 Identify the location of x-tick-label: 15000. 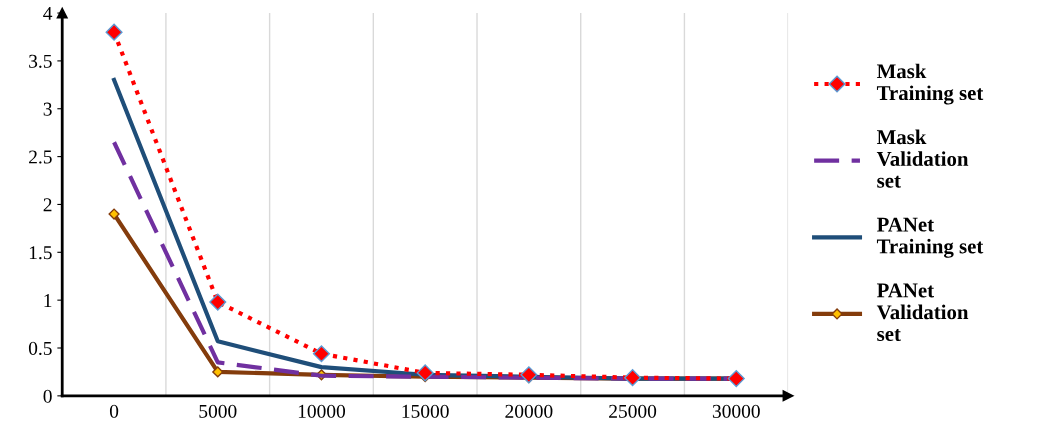
(425, 411).